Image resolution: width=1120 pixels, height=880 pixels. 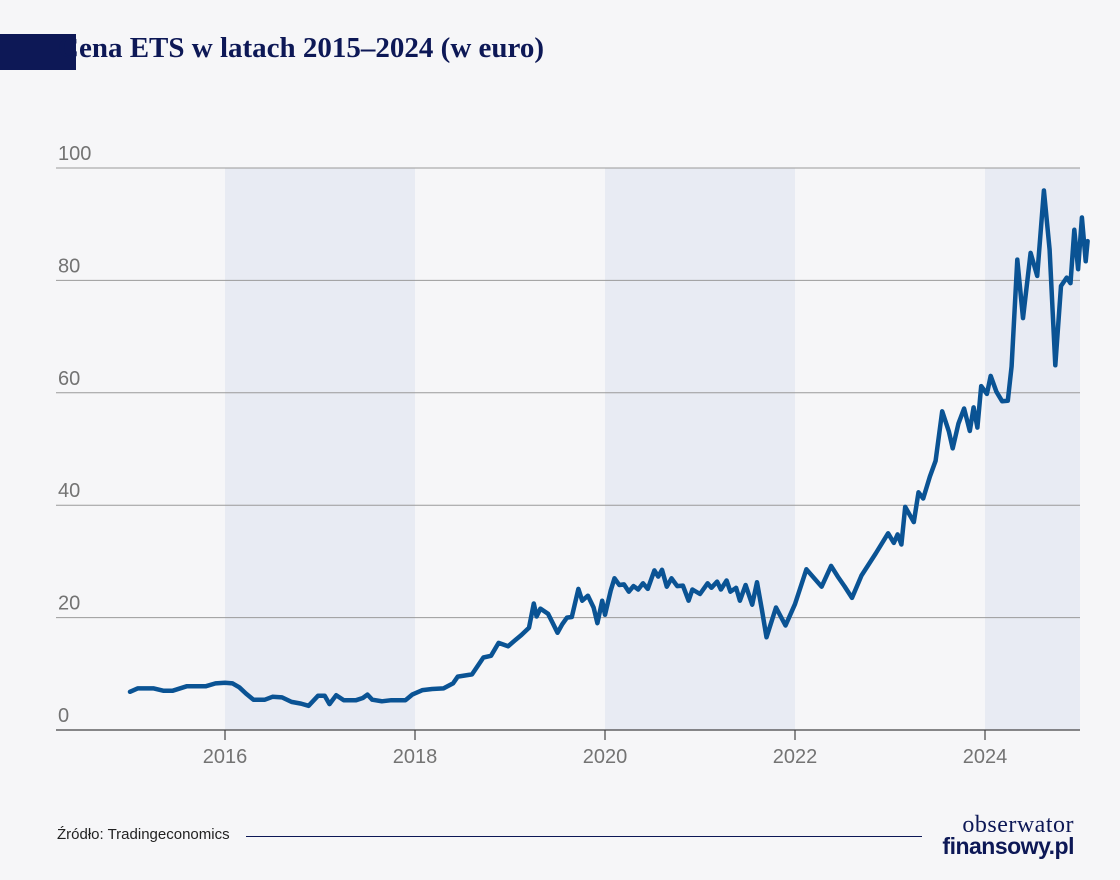 What do you see at coordinates (38, 52) in the screenshot?
I see `title-accent-bar` at bounding box center [38, 52].